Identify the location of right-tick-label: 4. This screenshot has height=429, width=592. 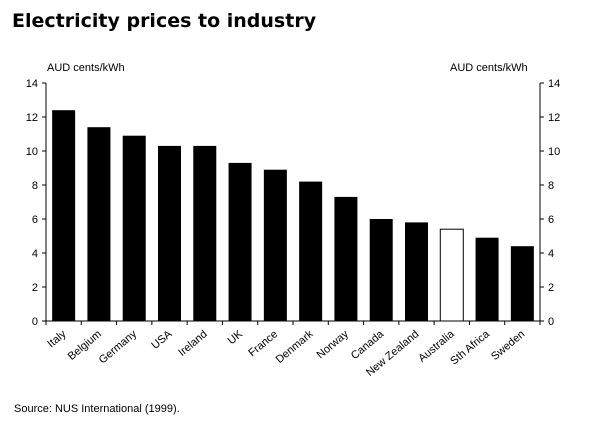
(551, 254).